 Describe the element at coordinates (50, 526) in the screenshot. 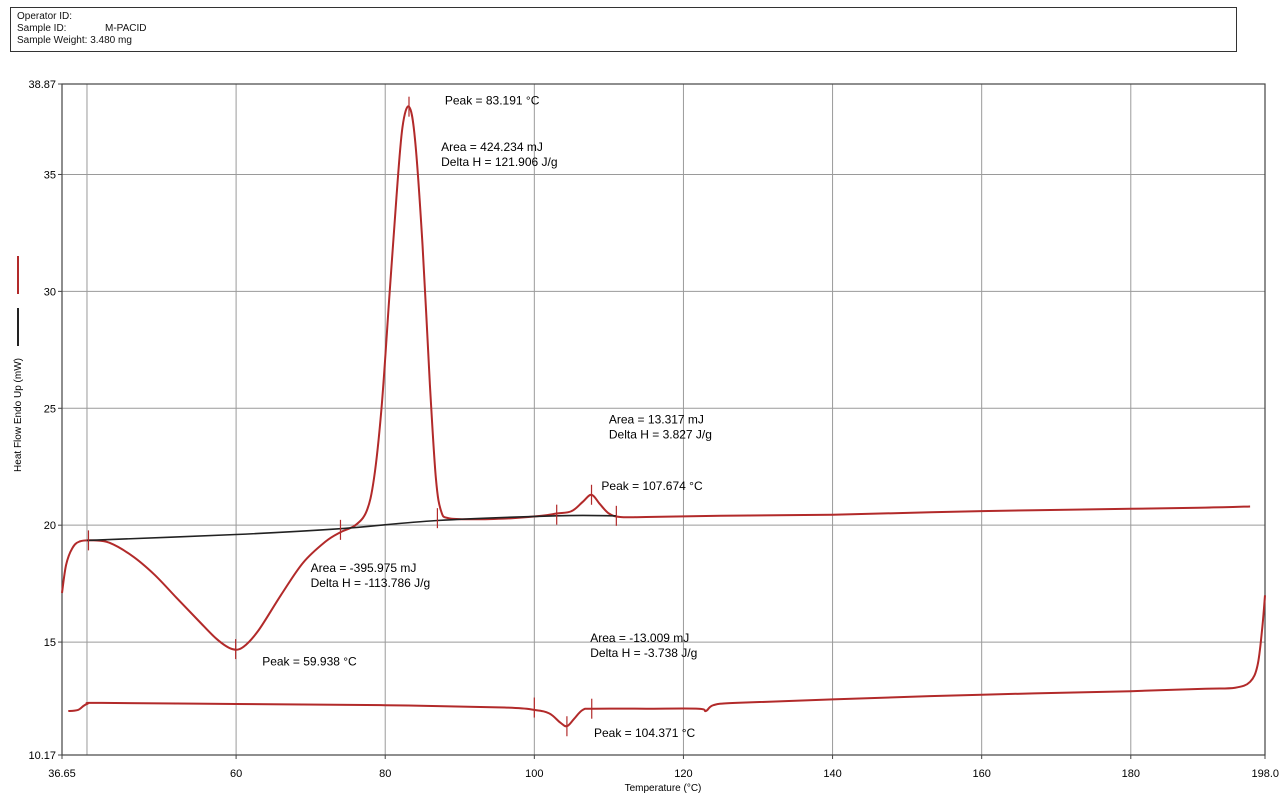

I see `y-tick-label: 20` at that location.